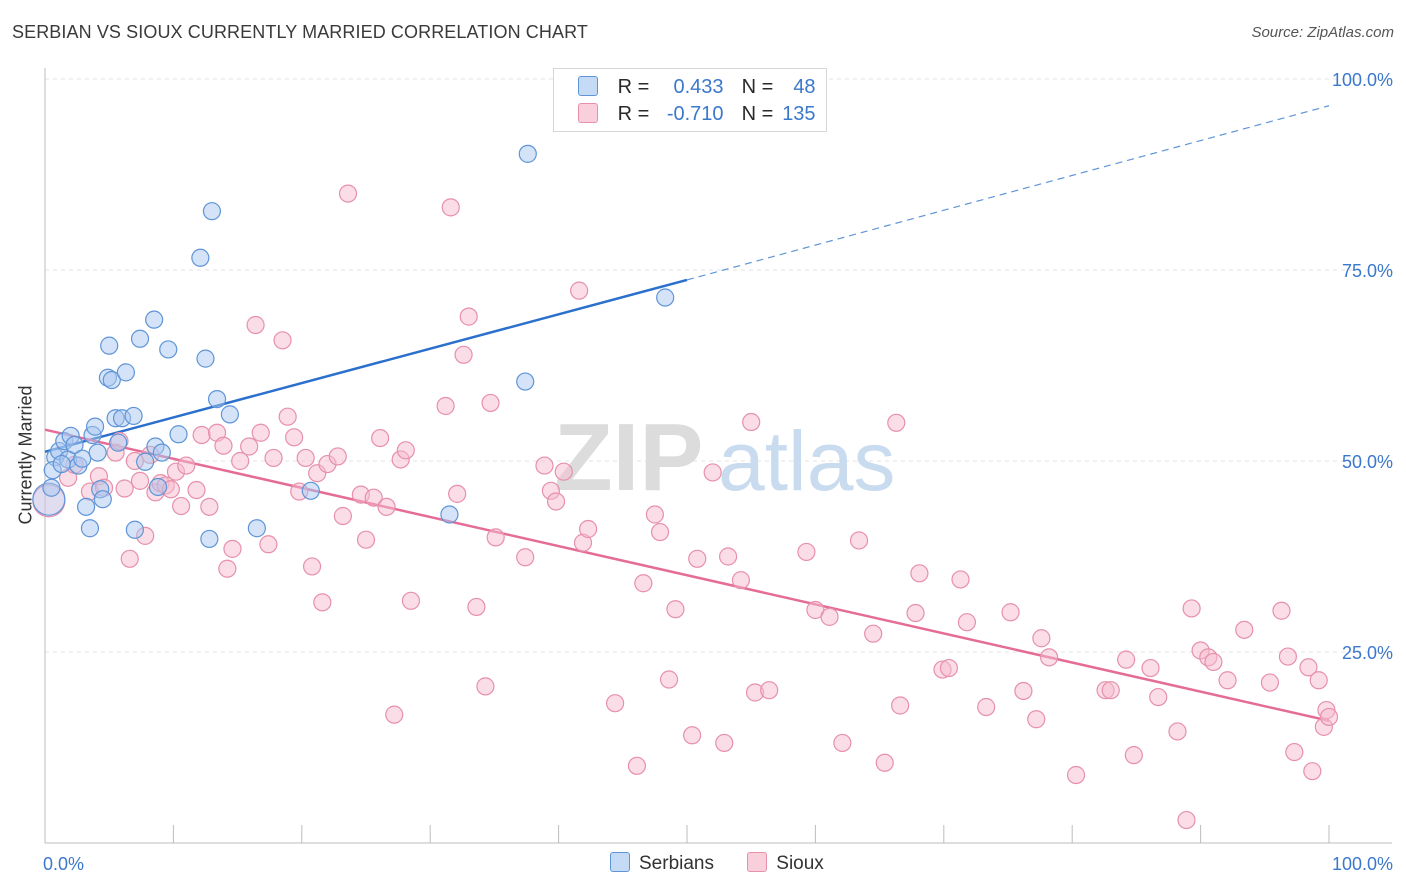 The height and width of the screenshot is (892, 1406). What do you see at coordinates (731, 863) in the screenshot?
I see `series-legend: Serbians Sioux` at bounding box center [731, 863].